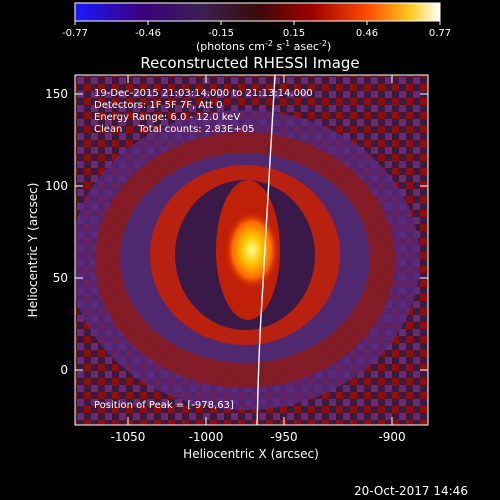  Describe the element at coordinates (174, 129) in the screenshot. I see `clean-total-counts: Clean Total counts: 2.83E+05` at that location.